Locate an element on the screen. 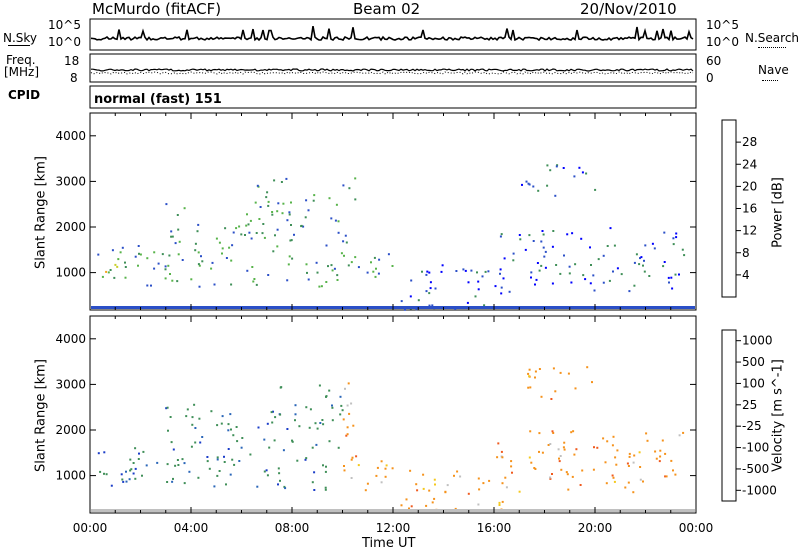  nsky-tick-top: 10^5 is located at coordinates (64, 25).